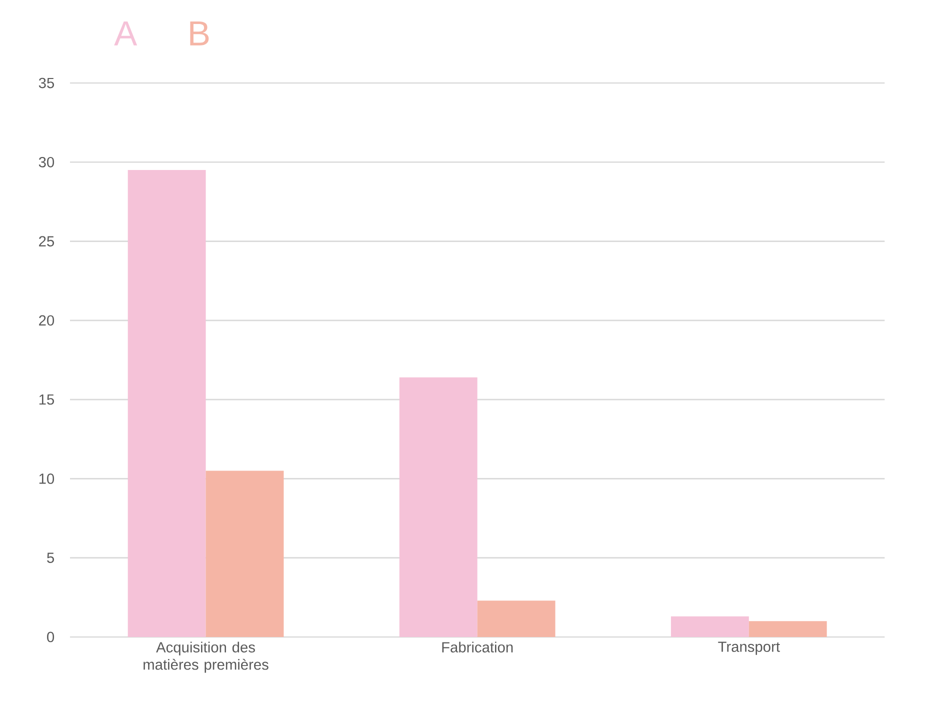  Describe the element at coordinates (477, 647) in the screenshot. I see `x-tick-label: Fabrication` at that location.